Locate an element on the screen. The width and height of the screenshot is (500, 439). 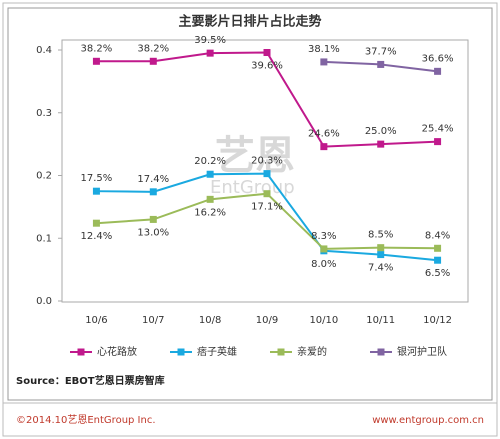
data-label: 39.5% is located at coordinates (210, 40).